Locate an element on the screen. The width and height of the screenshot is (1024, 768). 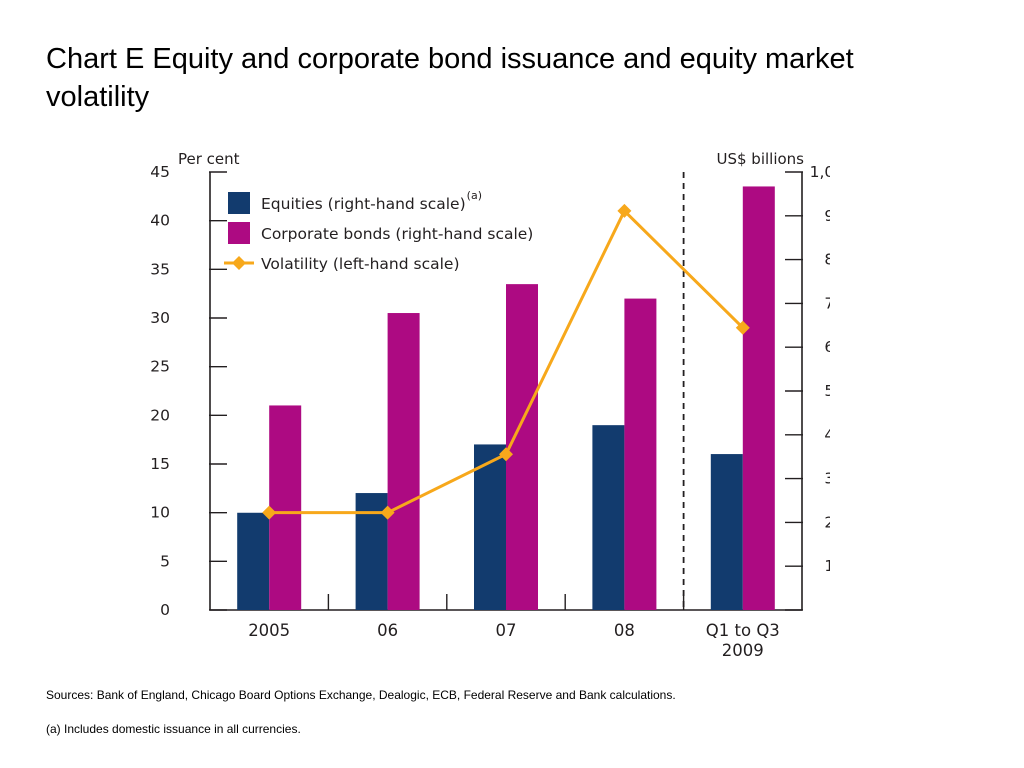
x-axis-category-label: Q1 to Q3 is located at coordinates (743, 630).